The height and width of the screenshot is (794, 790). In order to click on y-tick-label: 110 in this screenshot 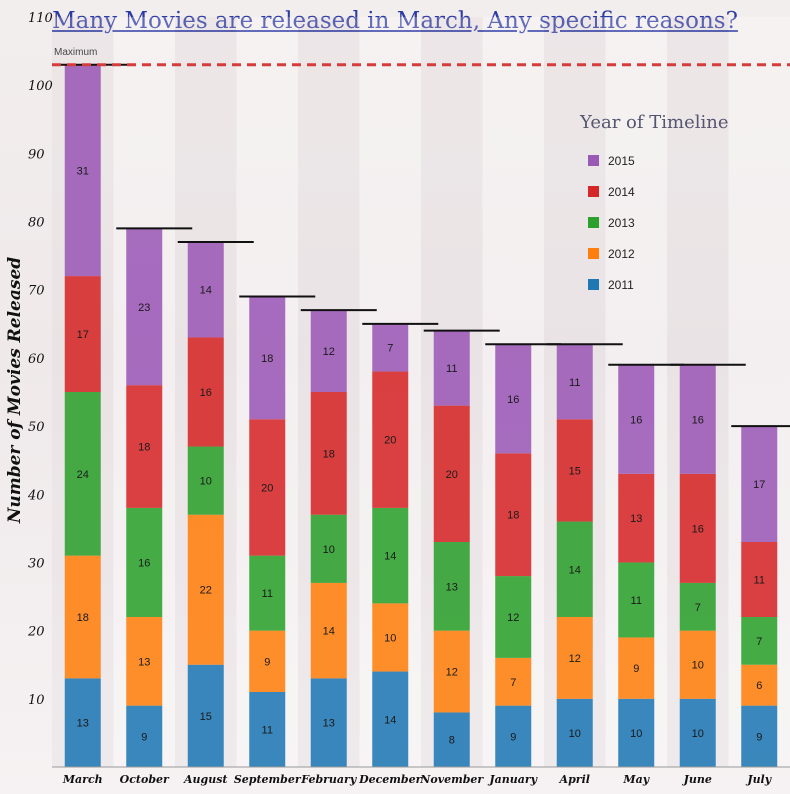, I will do `click(40, 18)`.